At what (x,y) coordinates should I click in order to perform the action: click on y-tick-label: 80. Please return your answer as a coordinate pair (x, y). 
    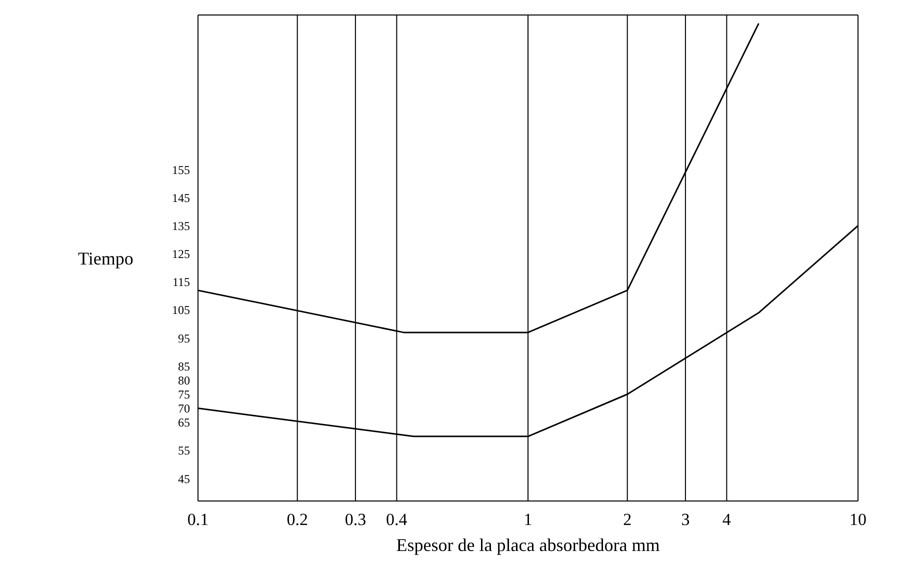
    Looking at the image, I should click on (184, 380).